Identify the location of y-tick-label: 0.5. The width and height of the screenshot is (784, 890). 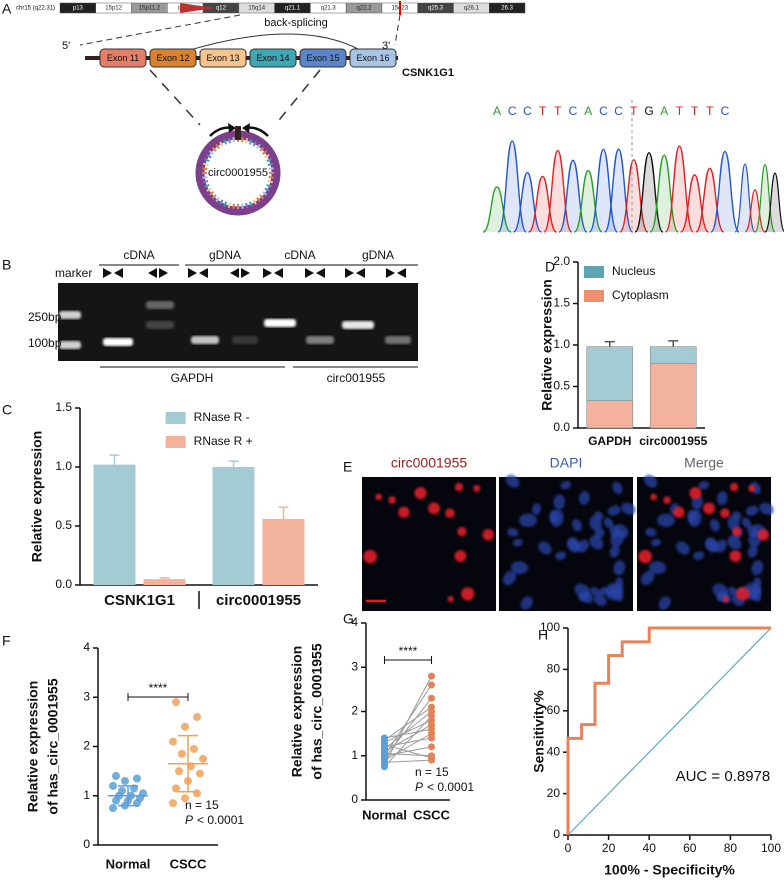
(63, 525).